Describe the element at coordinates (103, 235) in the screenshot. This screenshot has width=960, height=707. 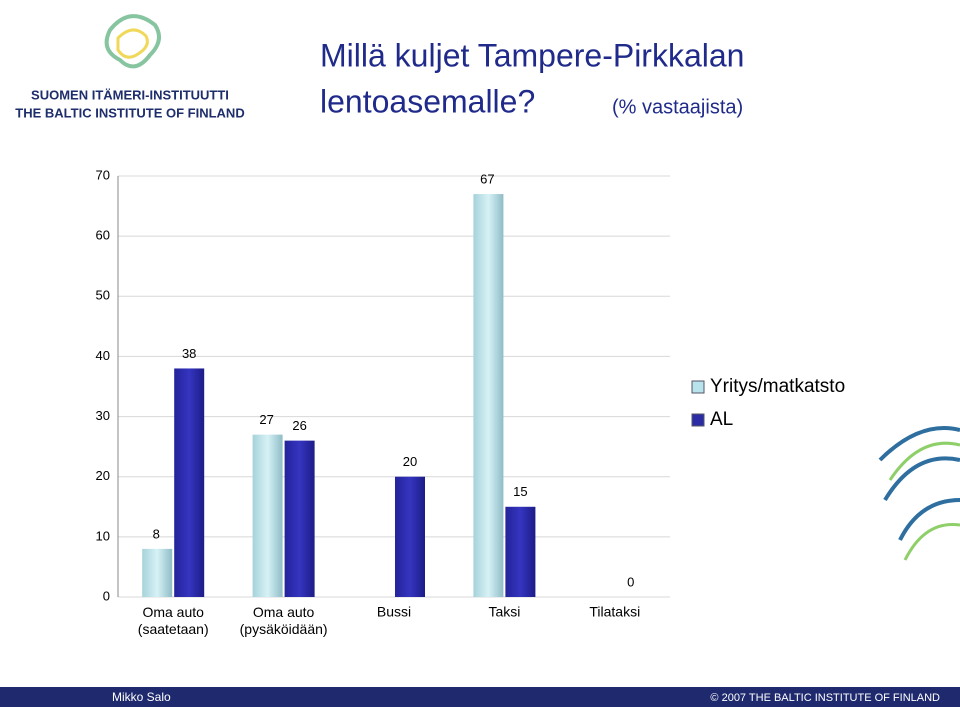
I see `y-tick-label: 60` at that location.